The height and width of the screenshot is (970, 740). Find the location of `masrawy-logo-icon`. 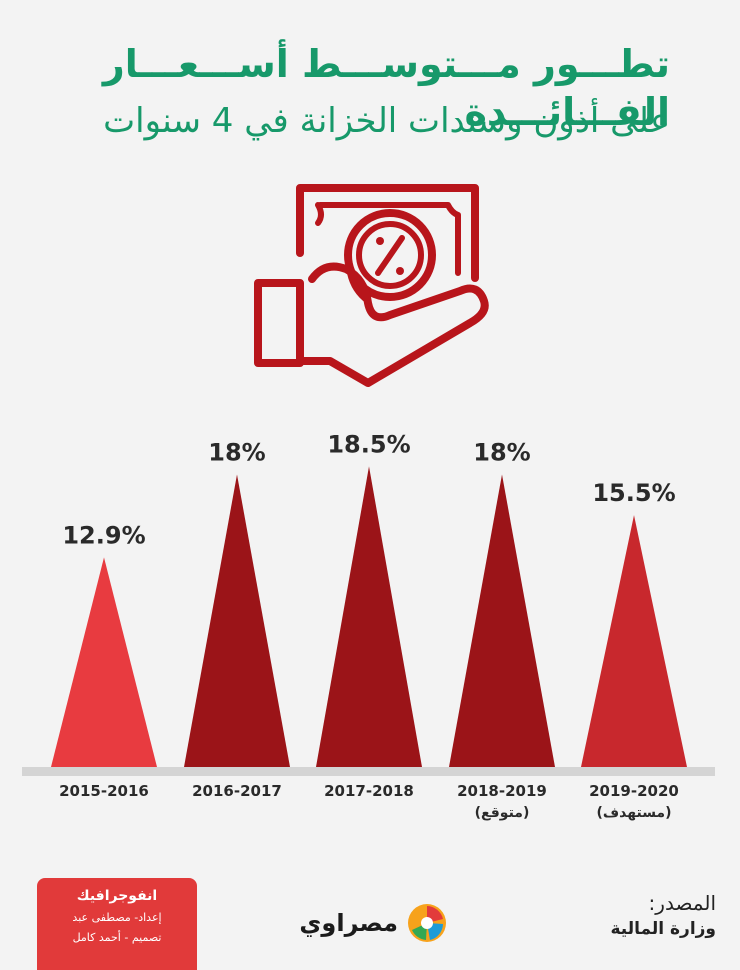

masrawy-logo-icon is located at coordinates (427, 923).